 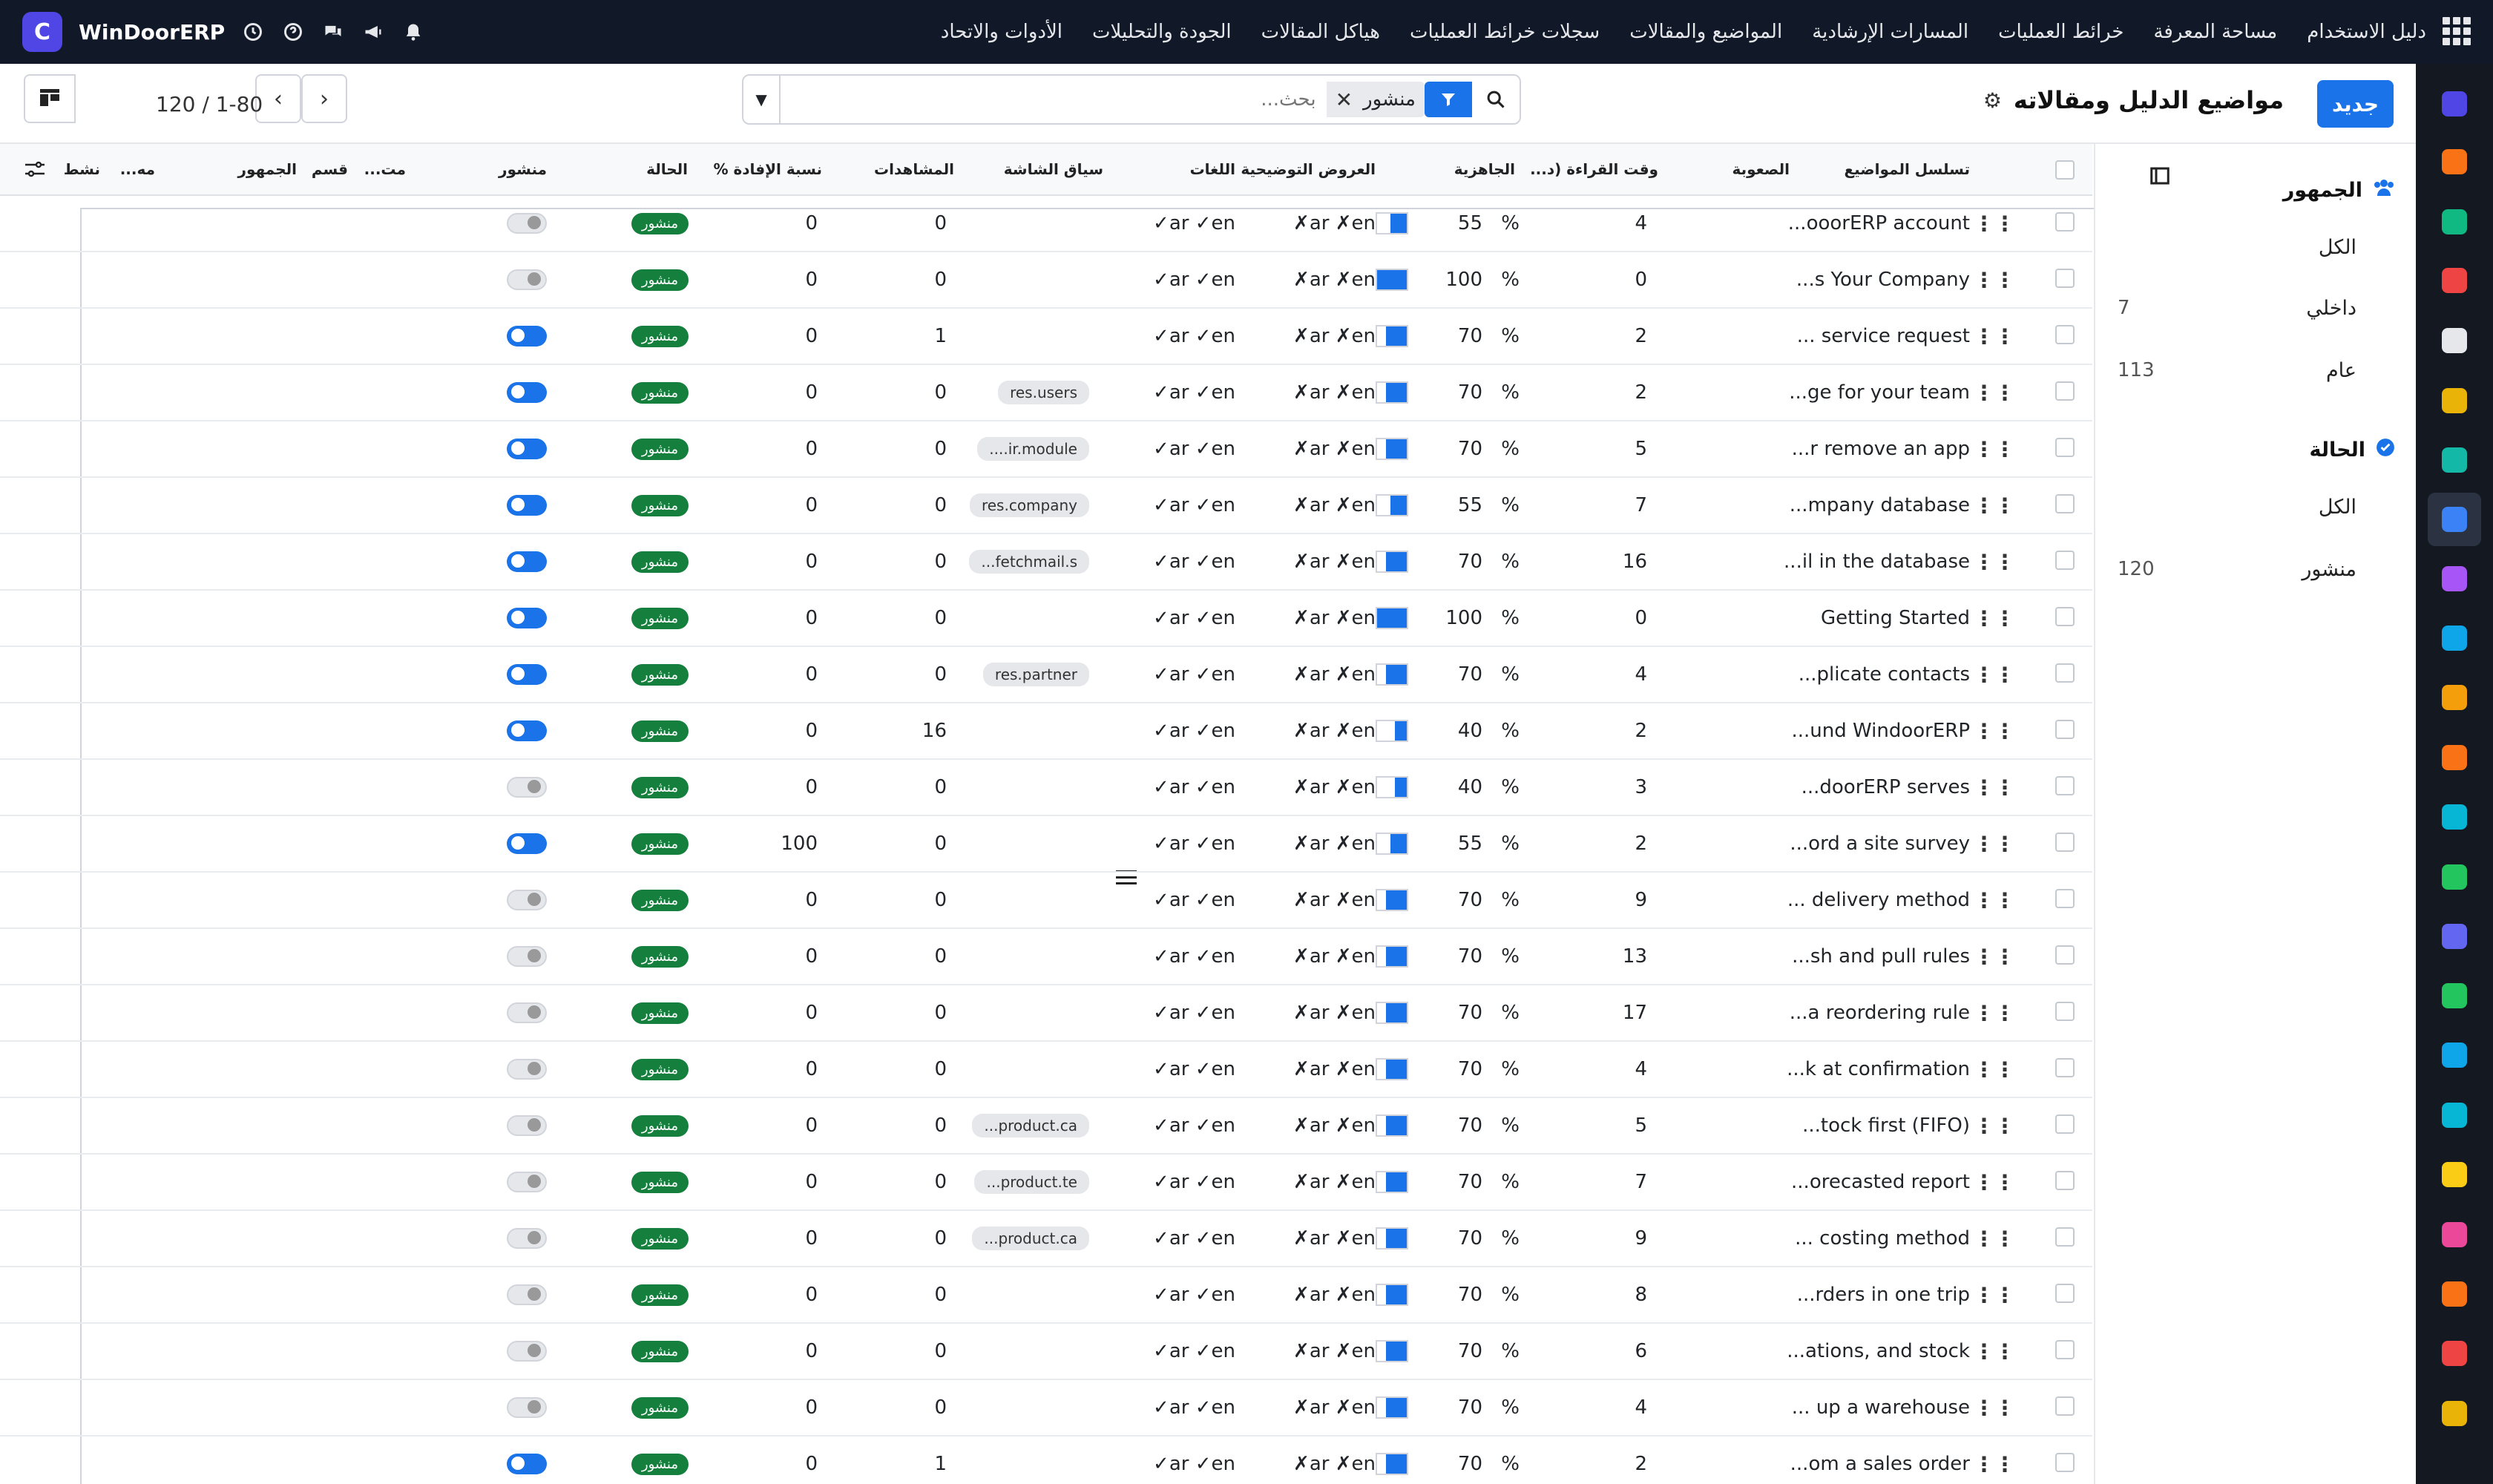 I want to click on col-difficulty: الصعوبة, so click(x=1761, y=169).